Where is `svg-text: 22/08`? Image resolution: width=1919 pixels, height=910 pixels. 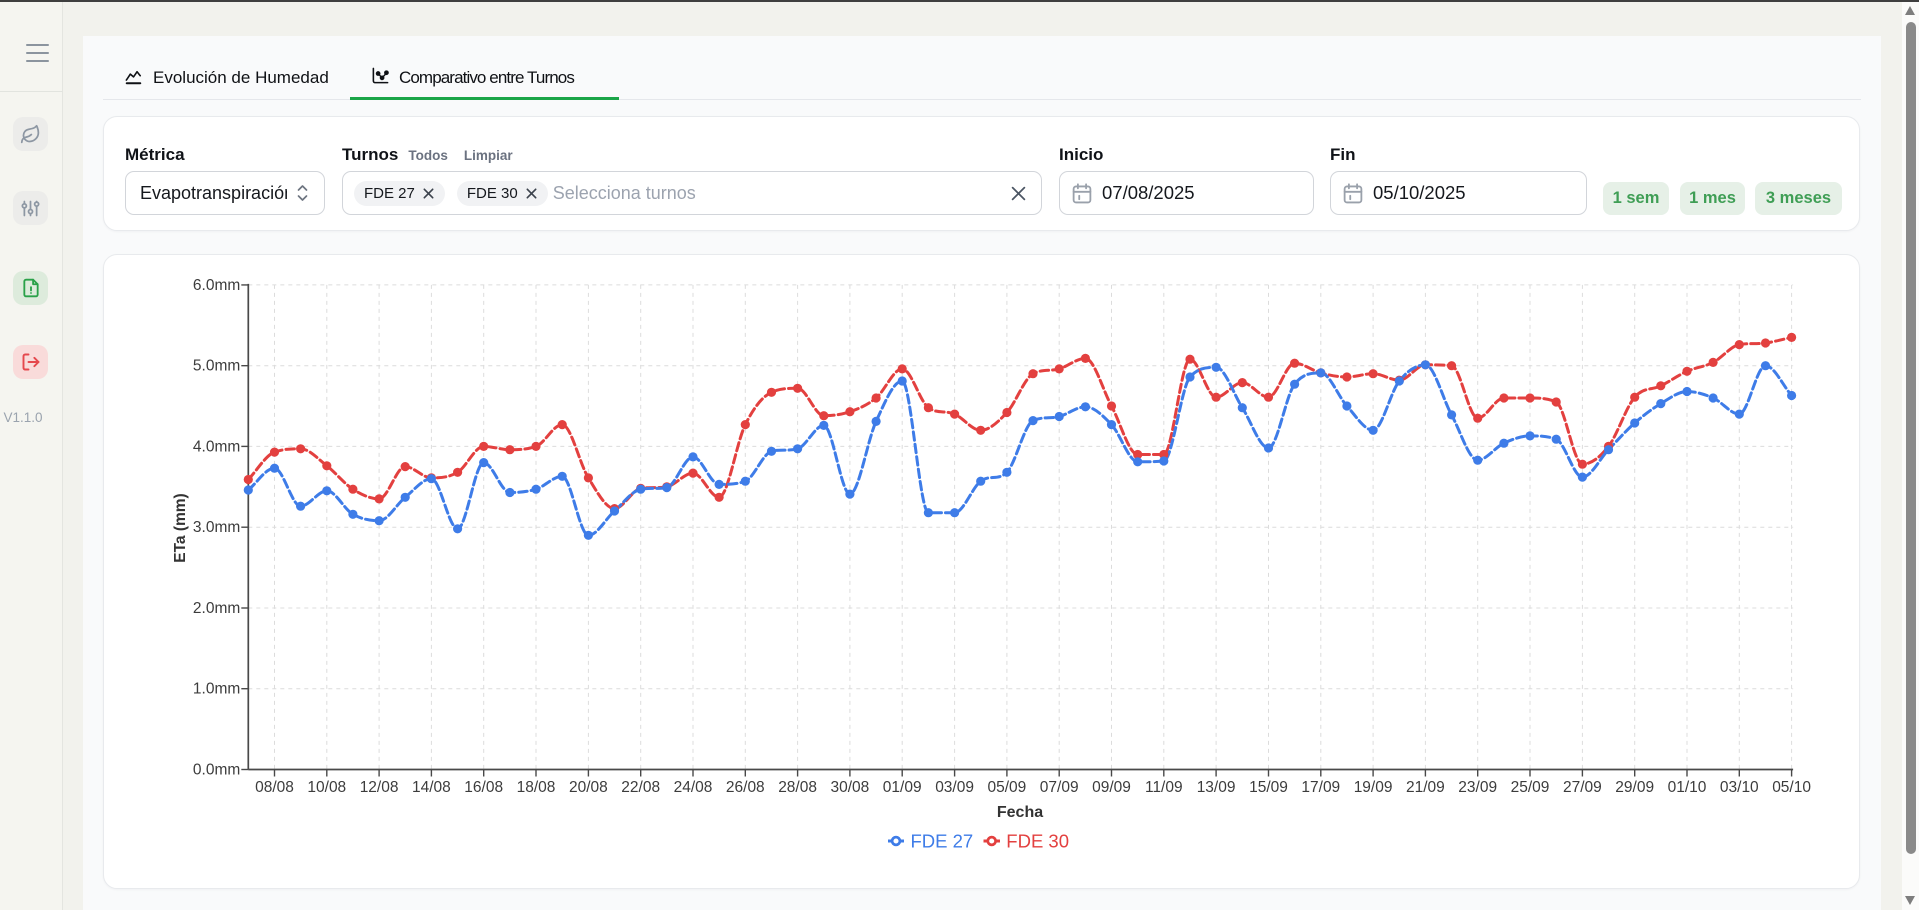
svg-text: 22/08 is located at coordinates (640, 787).